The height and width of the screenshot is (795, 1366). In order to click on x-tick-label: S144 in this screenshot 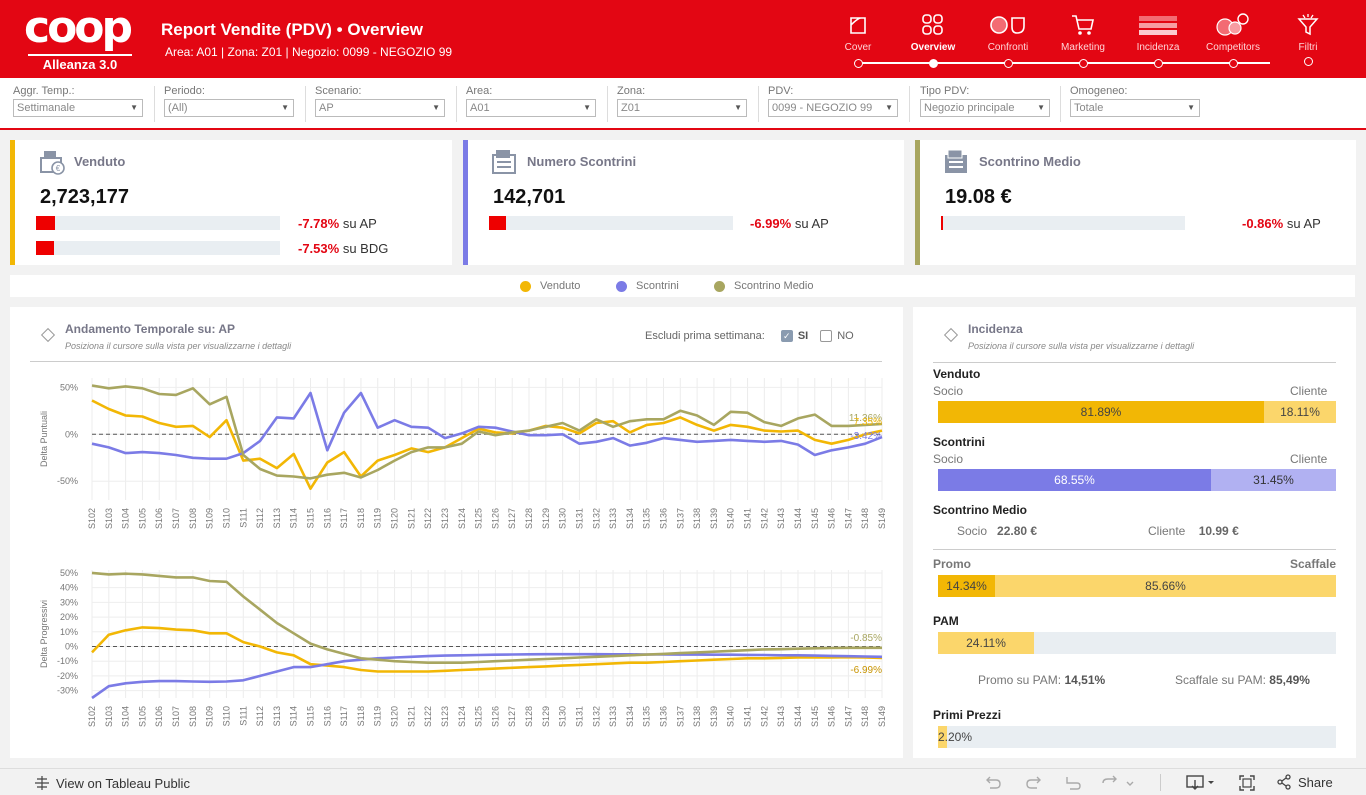, I will do `click(798, 716)`.